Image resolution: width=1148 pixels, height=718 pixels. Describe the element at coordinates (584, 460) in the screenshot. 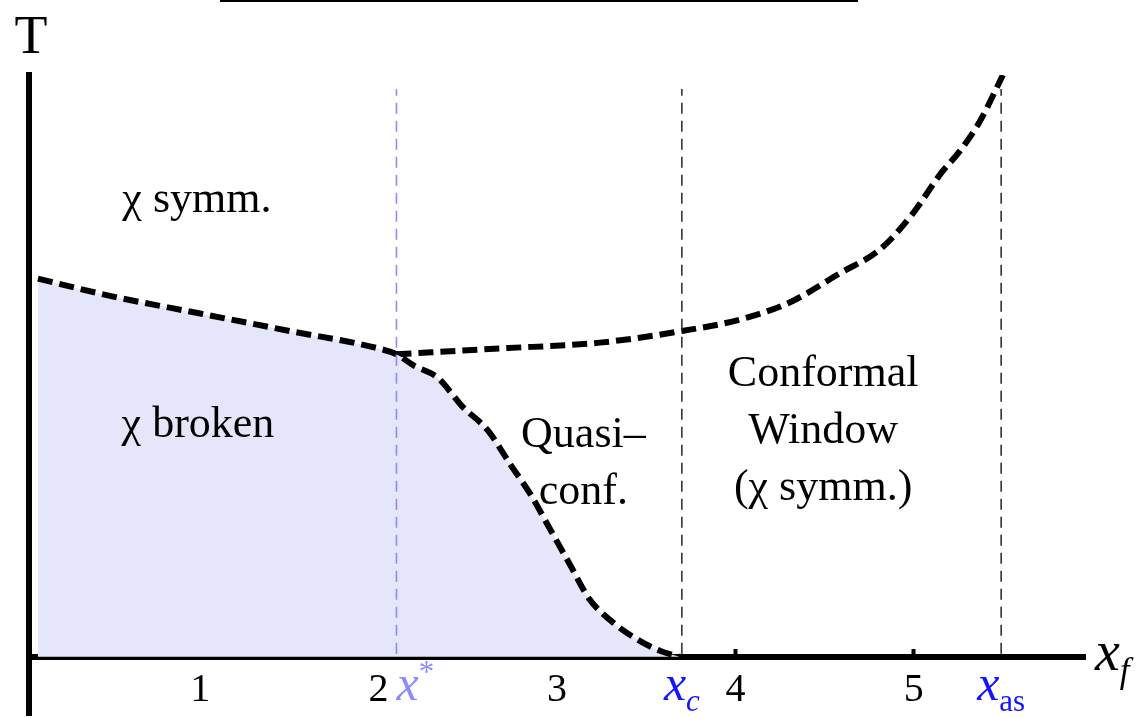

I see `annotation: Quasi– conf.` at that location.